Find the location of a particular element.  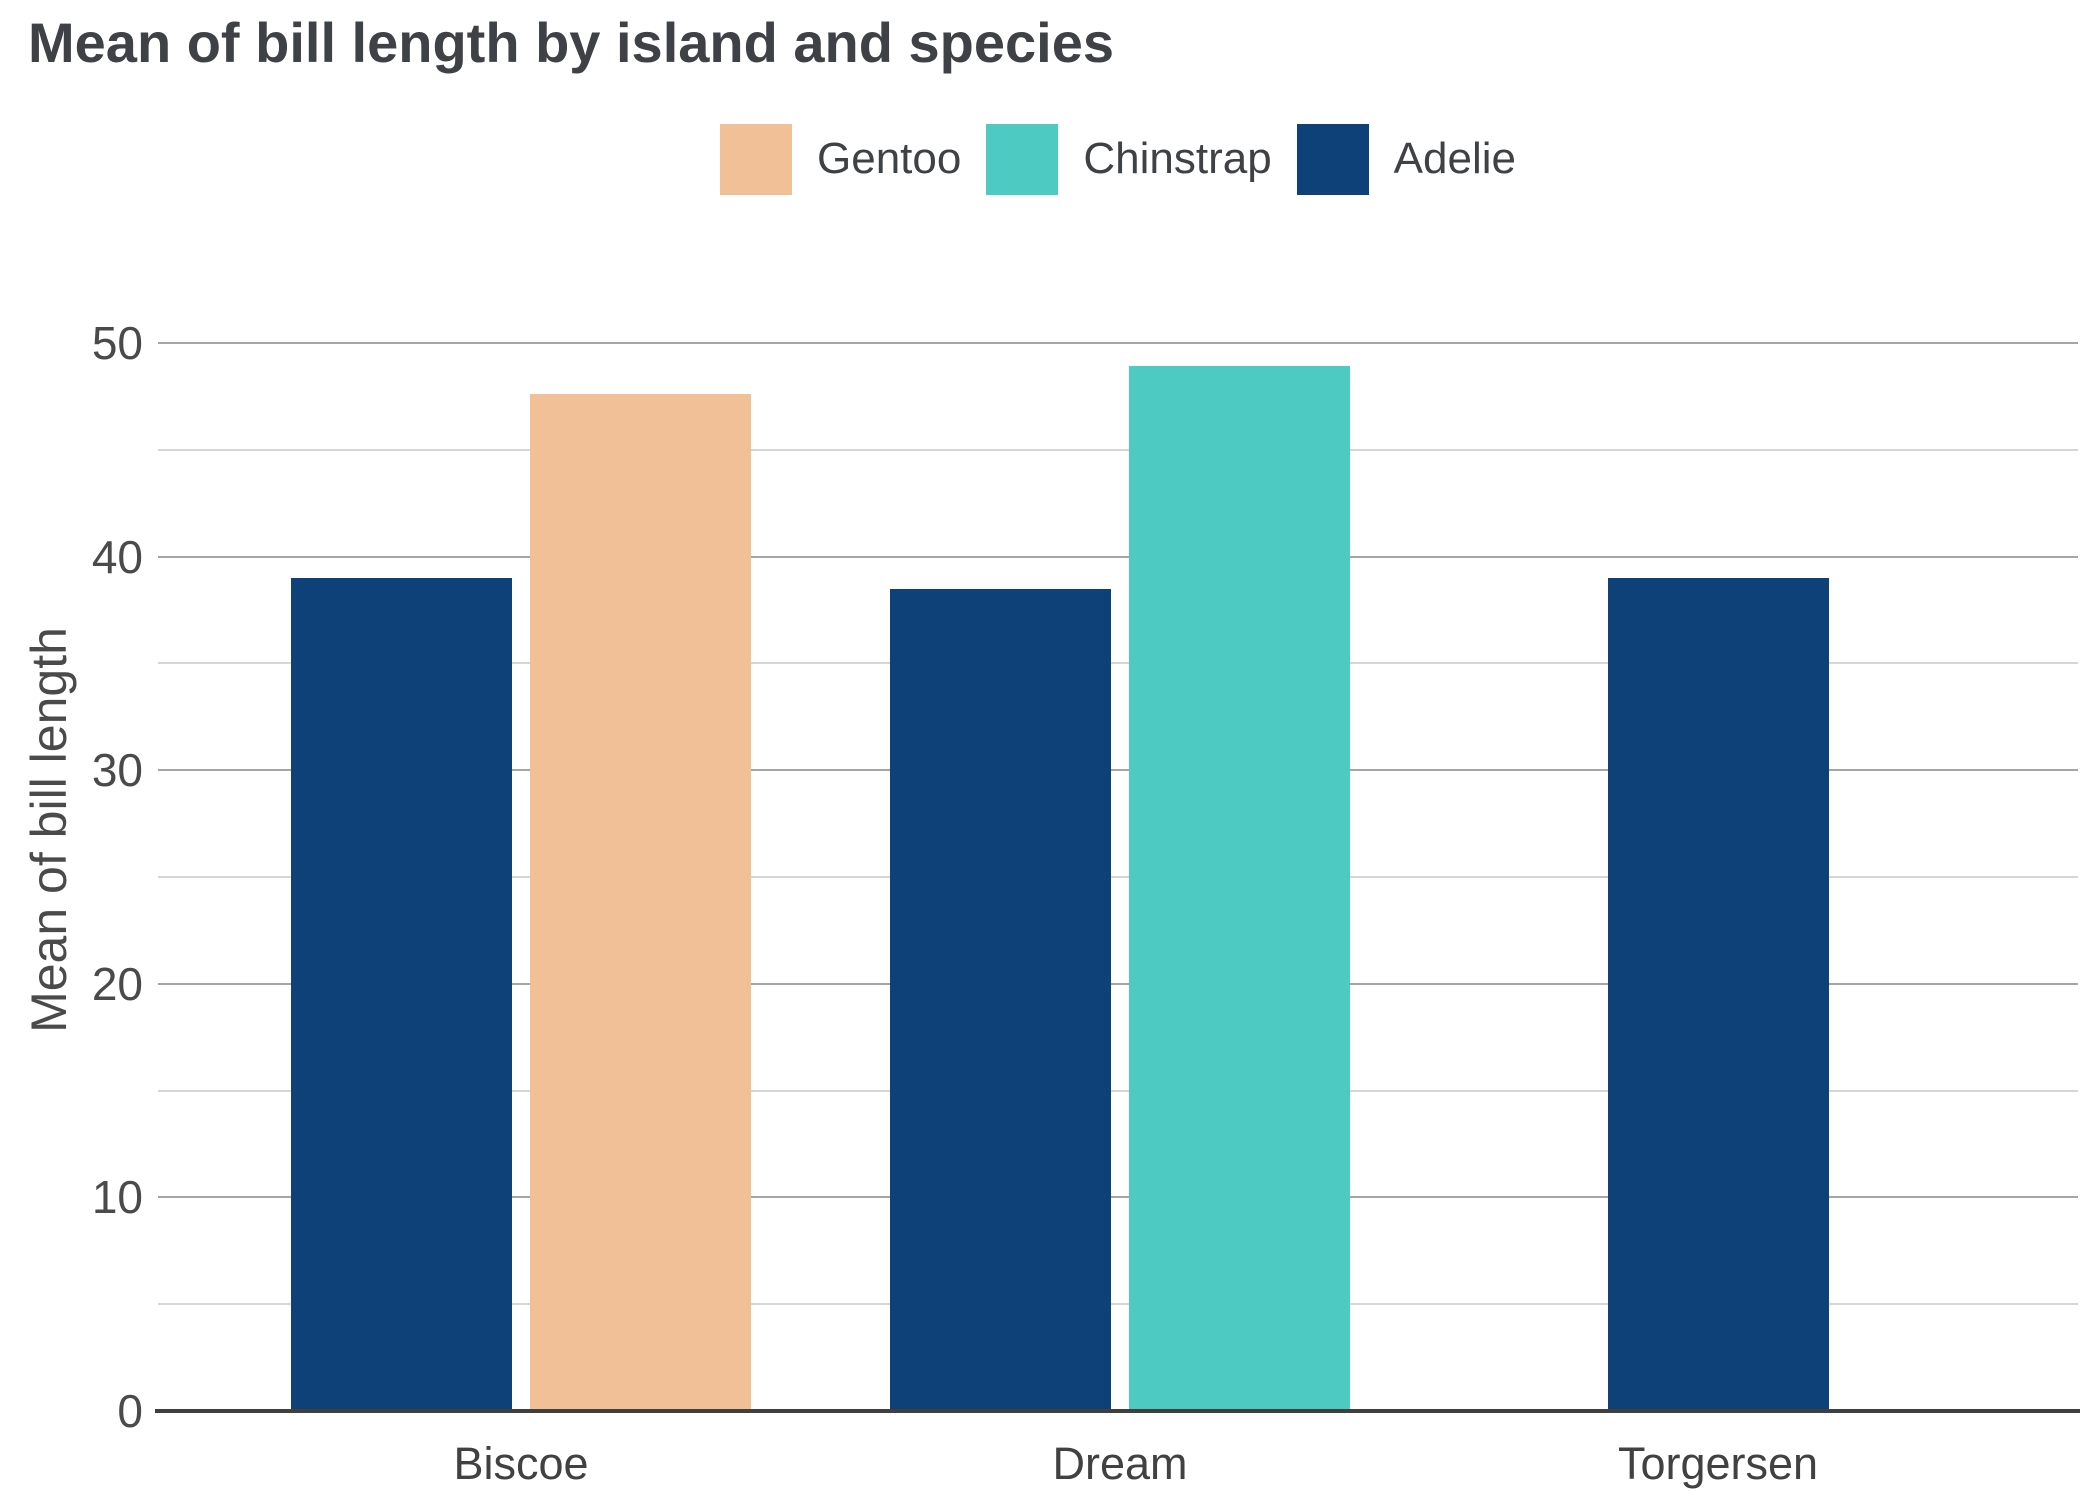

bar-dream-adelie is located at coordinates (1000, 999).